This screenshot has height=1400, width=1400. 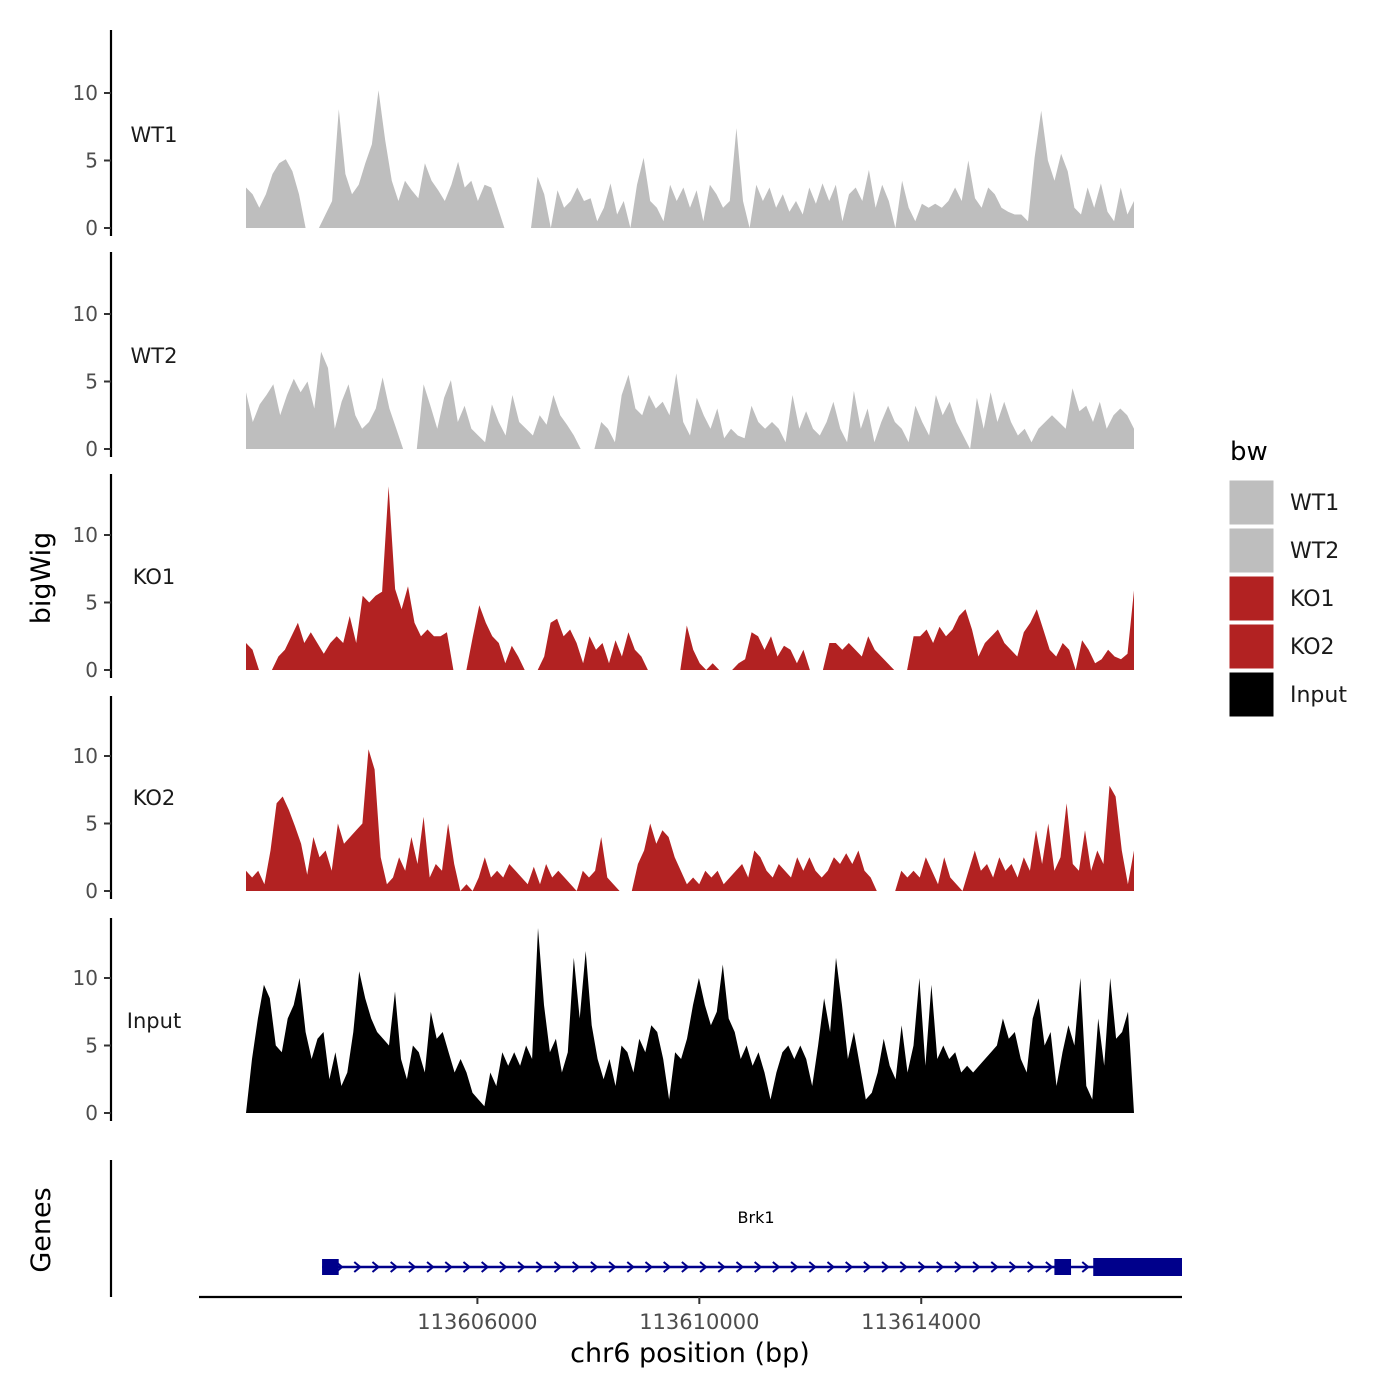 What do you see at coordinates (477, 1322) in the screenshot?
I see `x-tick-label: 113606000` at bounding box center [477, 1322].